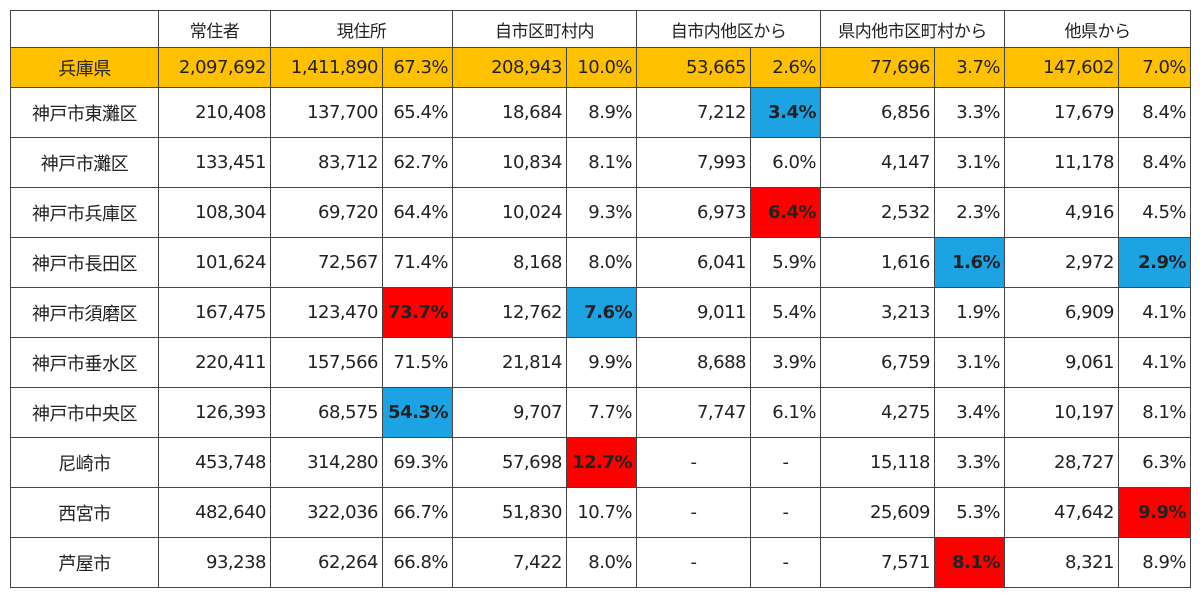  What do you see at coordinates (84, 67) in the screenshot?
I see `row-name: 兵庫県` at bounding box center [84, 67].